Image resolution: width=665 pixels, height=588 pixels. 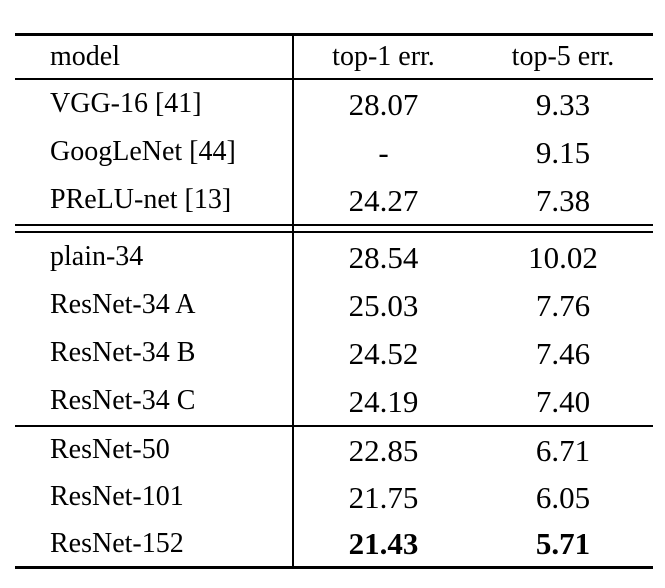 What do you see at coordinates (97, 256) in the screenshot?
I see `model-name-cell: plain-34` at bounding box center [97, 256].